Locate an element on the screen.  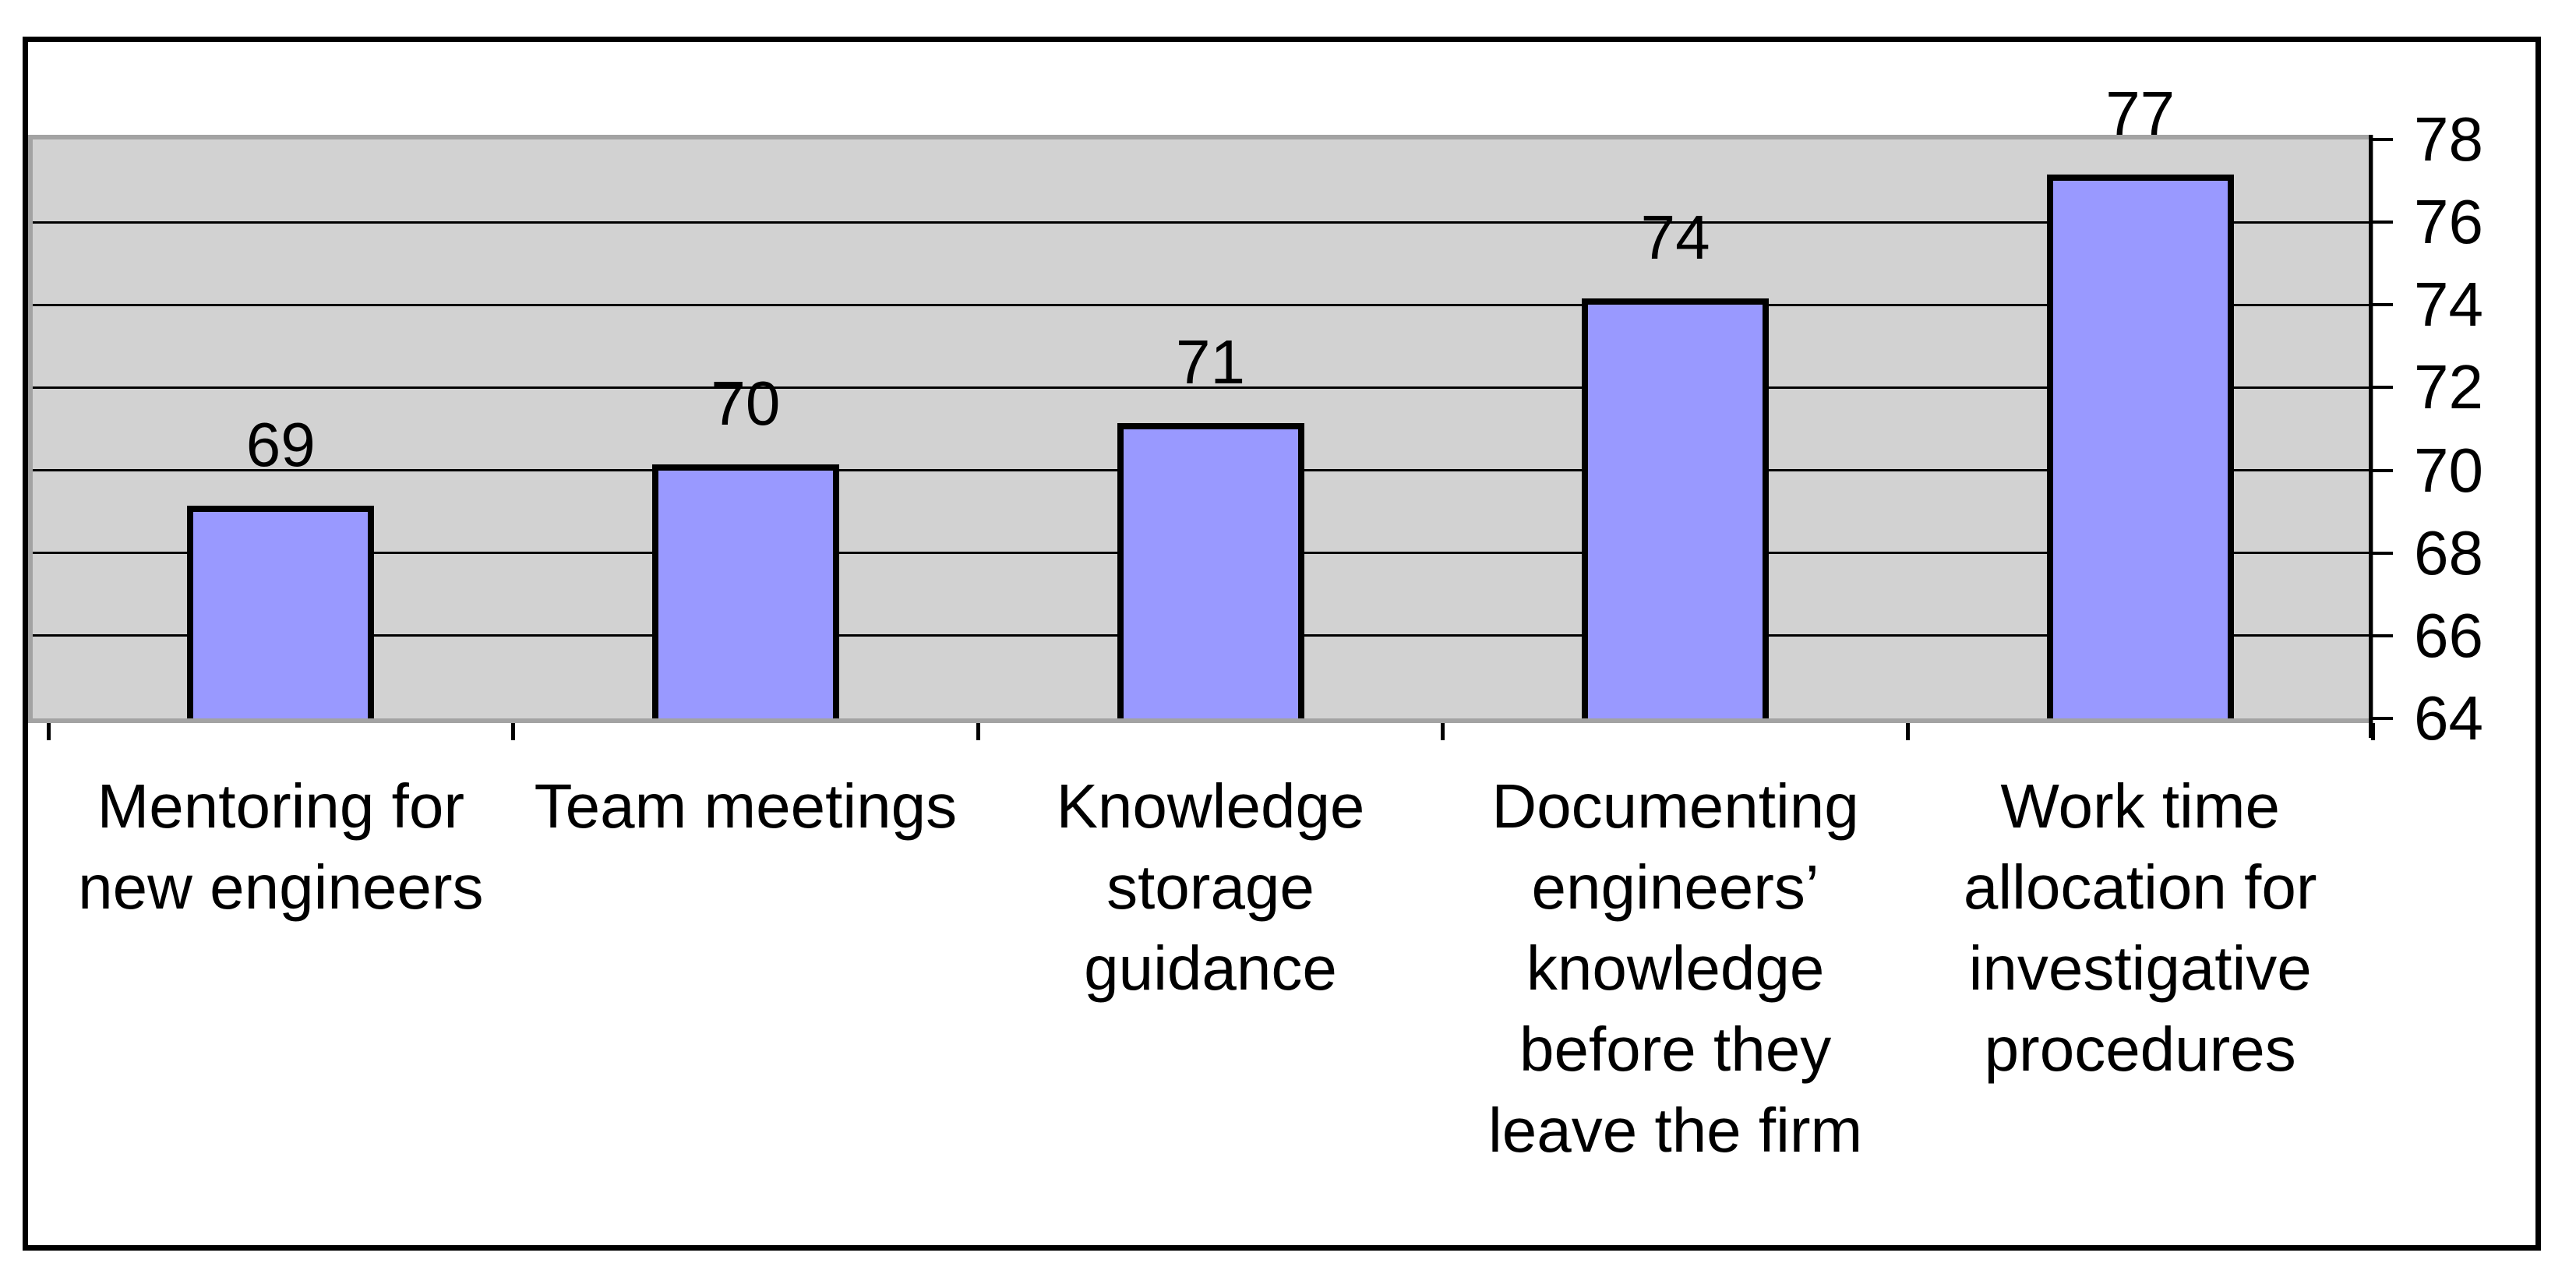
y-axis-line is located at coordinates (2371, 436).